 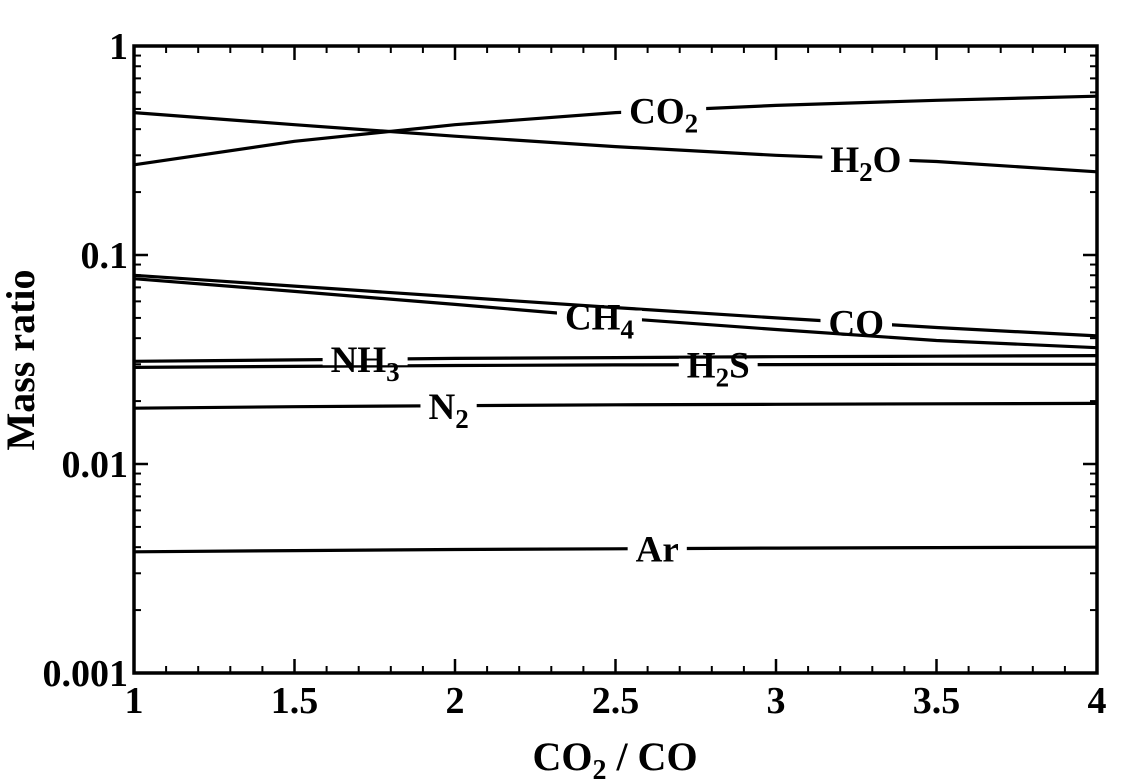 What do you see at coordinates (95, 465) in the screenshot?
I see `y-tick-label: 0.01` at bounding box center [95, 465].